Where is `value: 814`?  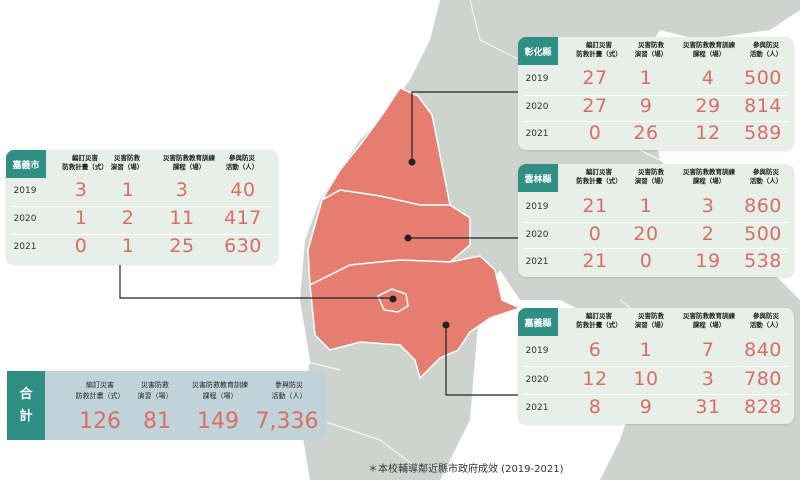
value: 814 is located at coordinates (763, 106).